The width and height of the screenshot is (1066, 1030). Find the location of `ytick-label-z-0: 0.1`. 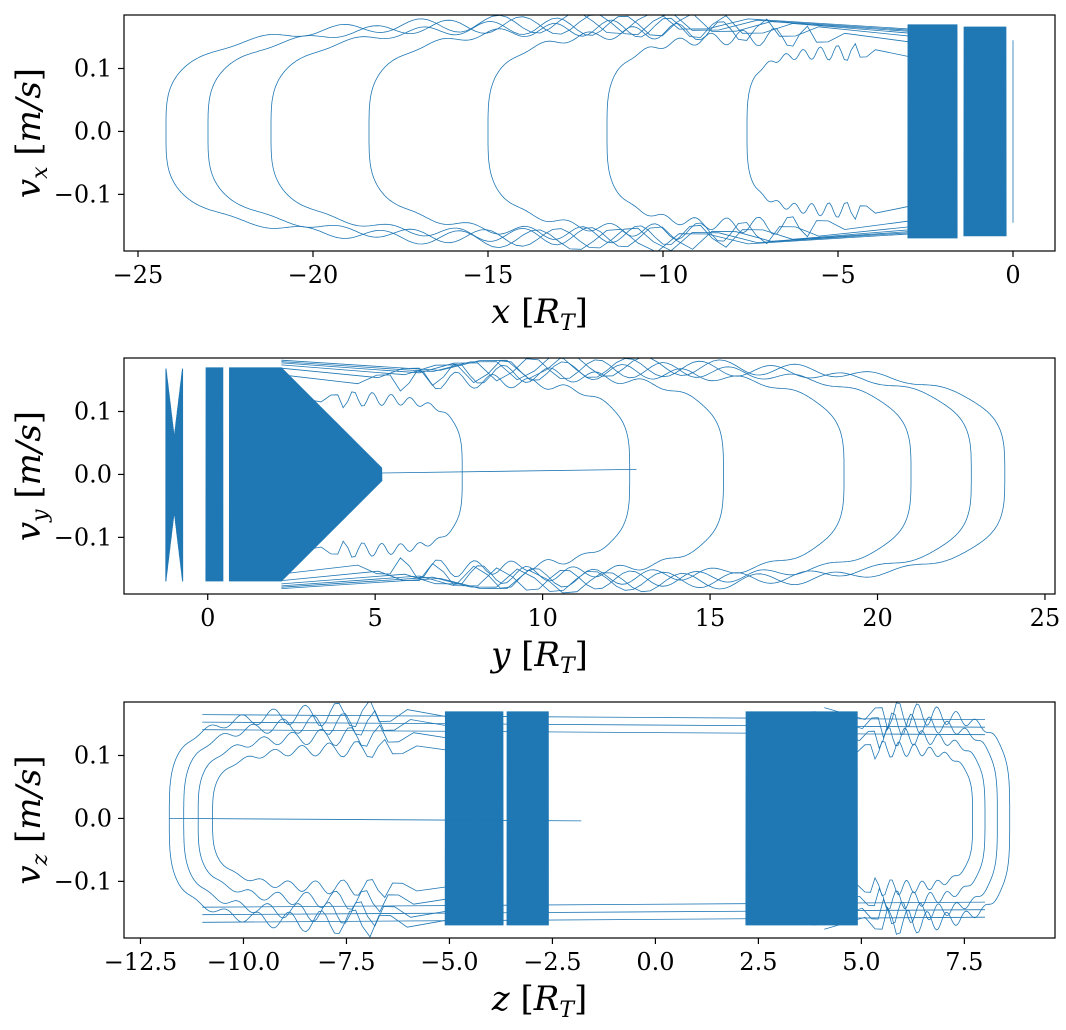

ytick-label-z-0: 0.1 is located at coordinates (93, 755).